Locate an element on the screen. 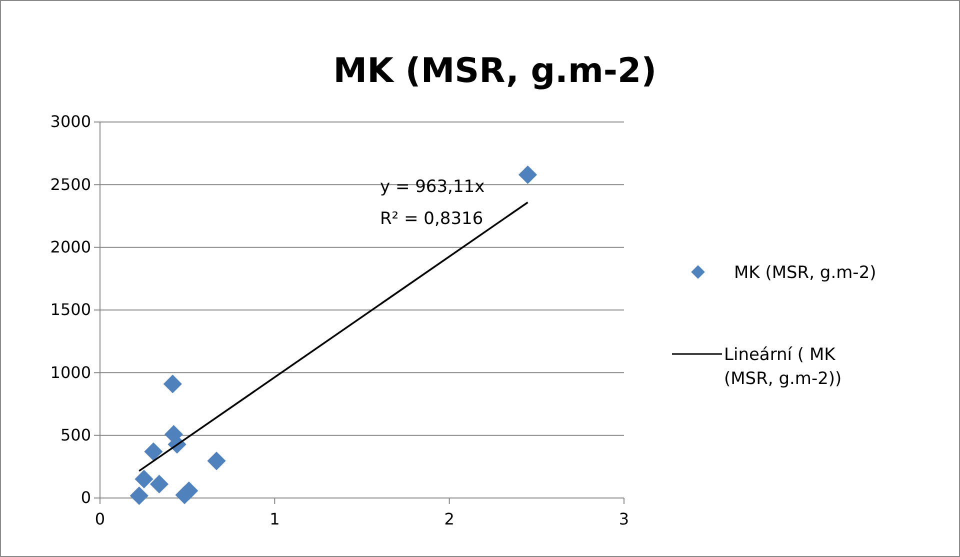 The height and width of the screenshot is (557, 960). annotation: y = 963,11x is located at coordinates (432, 187).